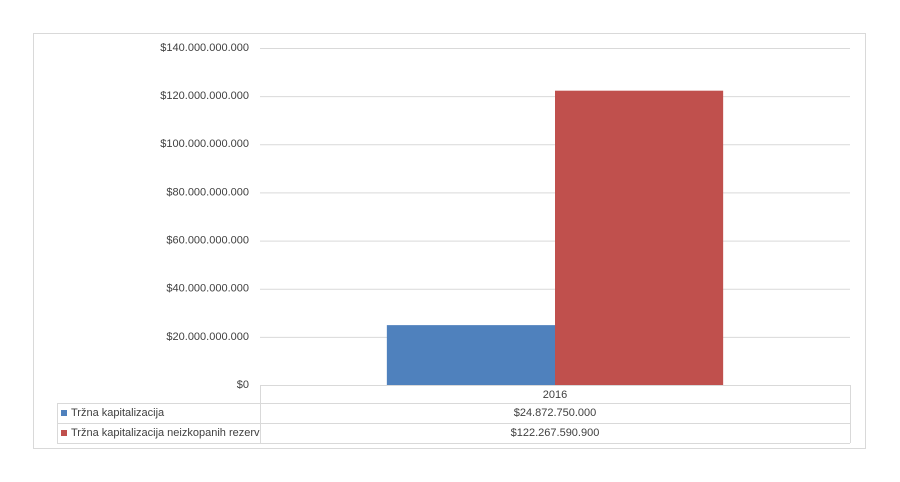 Image resolution: width=900 pixels, height=482 pixels. I want to click on x-tick-label: 2016, so click(555, 395).